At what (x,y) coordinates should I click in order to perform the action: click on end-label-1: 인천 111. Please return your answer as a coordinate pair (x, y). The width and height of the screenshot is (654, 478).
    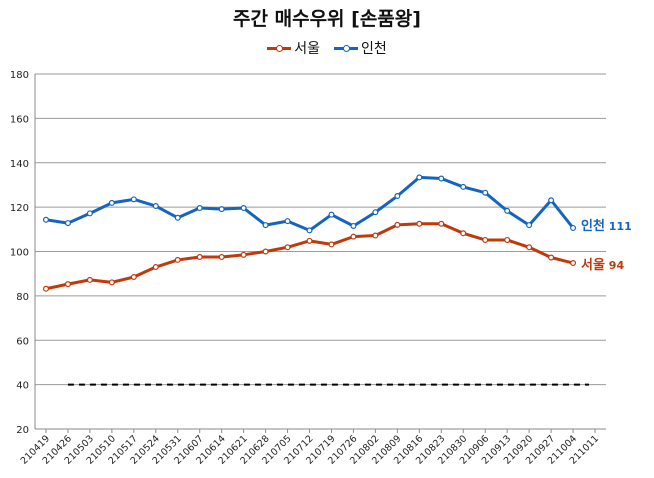
    Looking at the image, I should click on (606, 226).